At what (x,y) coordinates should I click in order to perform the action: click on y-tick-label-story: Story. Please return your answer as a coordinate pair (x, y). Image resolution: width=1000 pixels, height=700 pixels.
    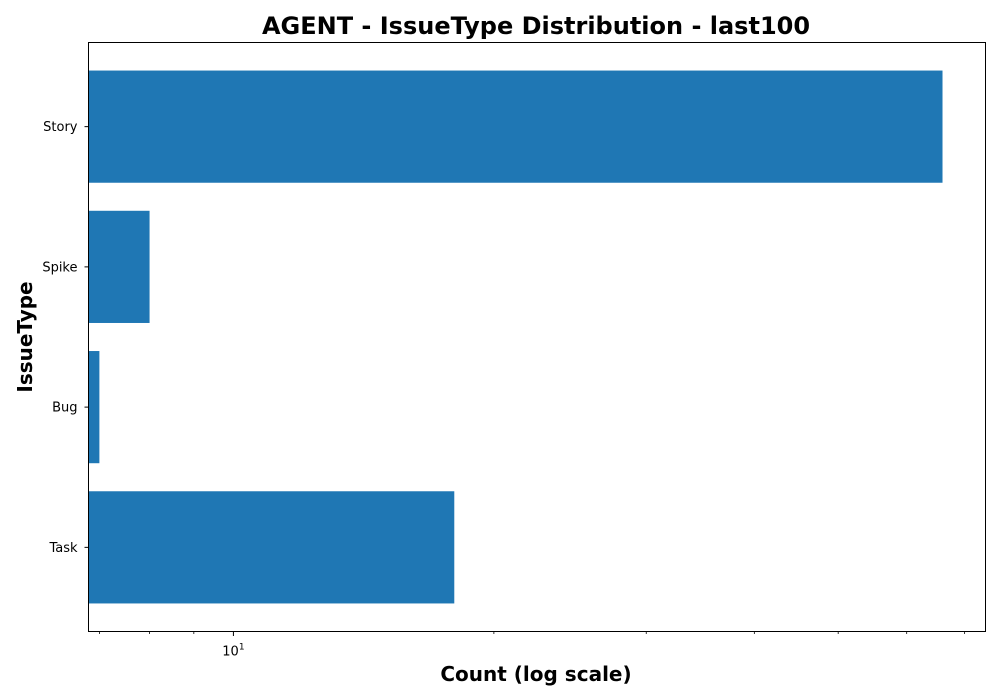
    Looking at the image, I should click on (60, 127).